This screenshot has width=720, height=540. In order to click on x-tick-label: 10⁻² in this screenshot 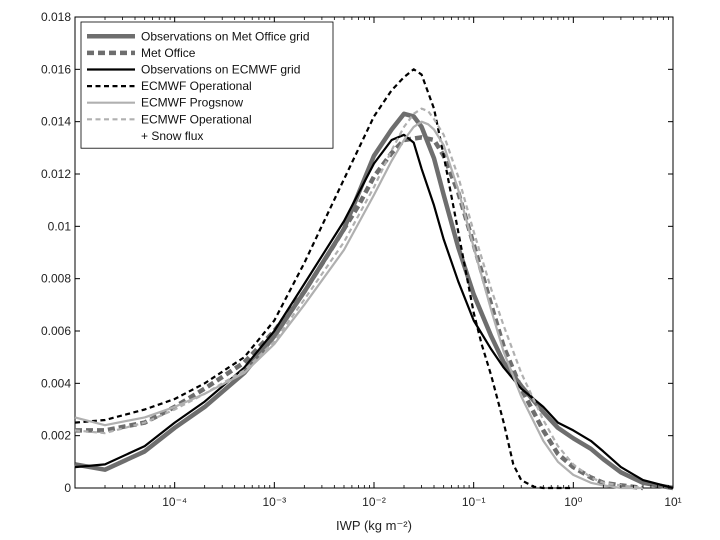, I will do `click(374, 502)`.